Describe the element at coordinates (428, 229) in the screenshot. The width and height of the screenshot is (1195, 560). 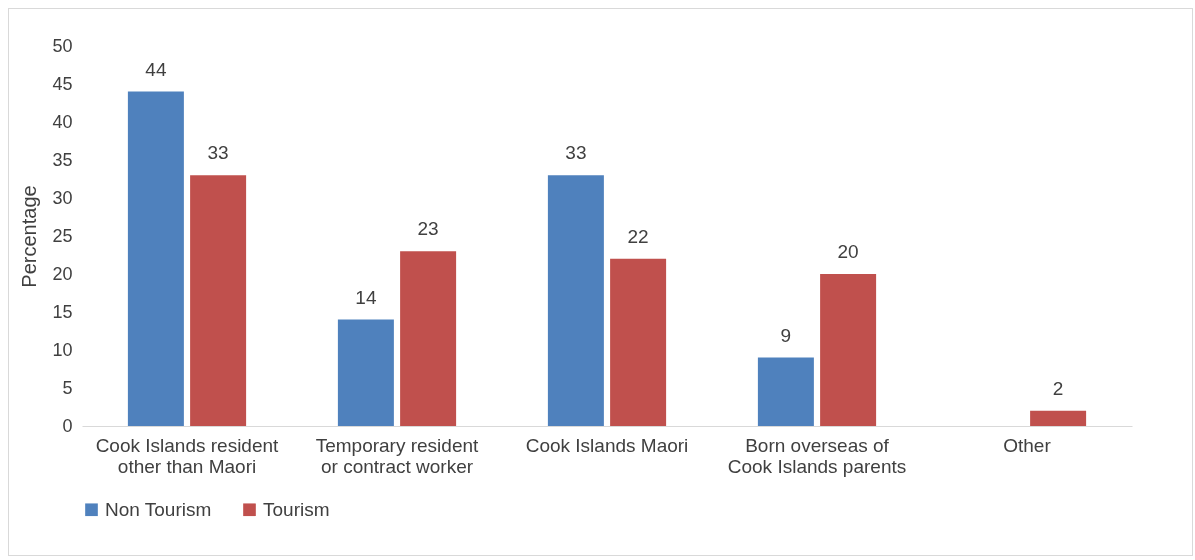
I see `data-label: 23` at that location.